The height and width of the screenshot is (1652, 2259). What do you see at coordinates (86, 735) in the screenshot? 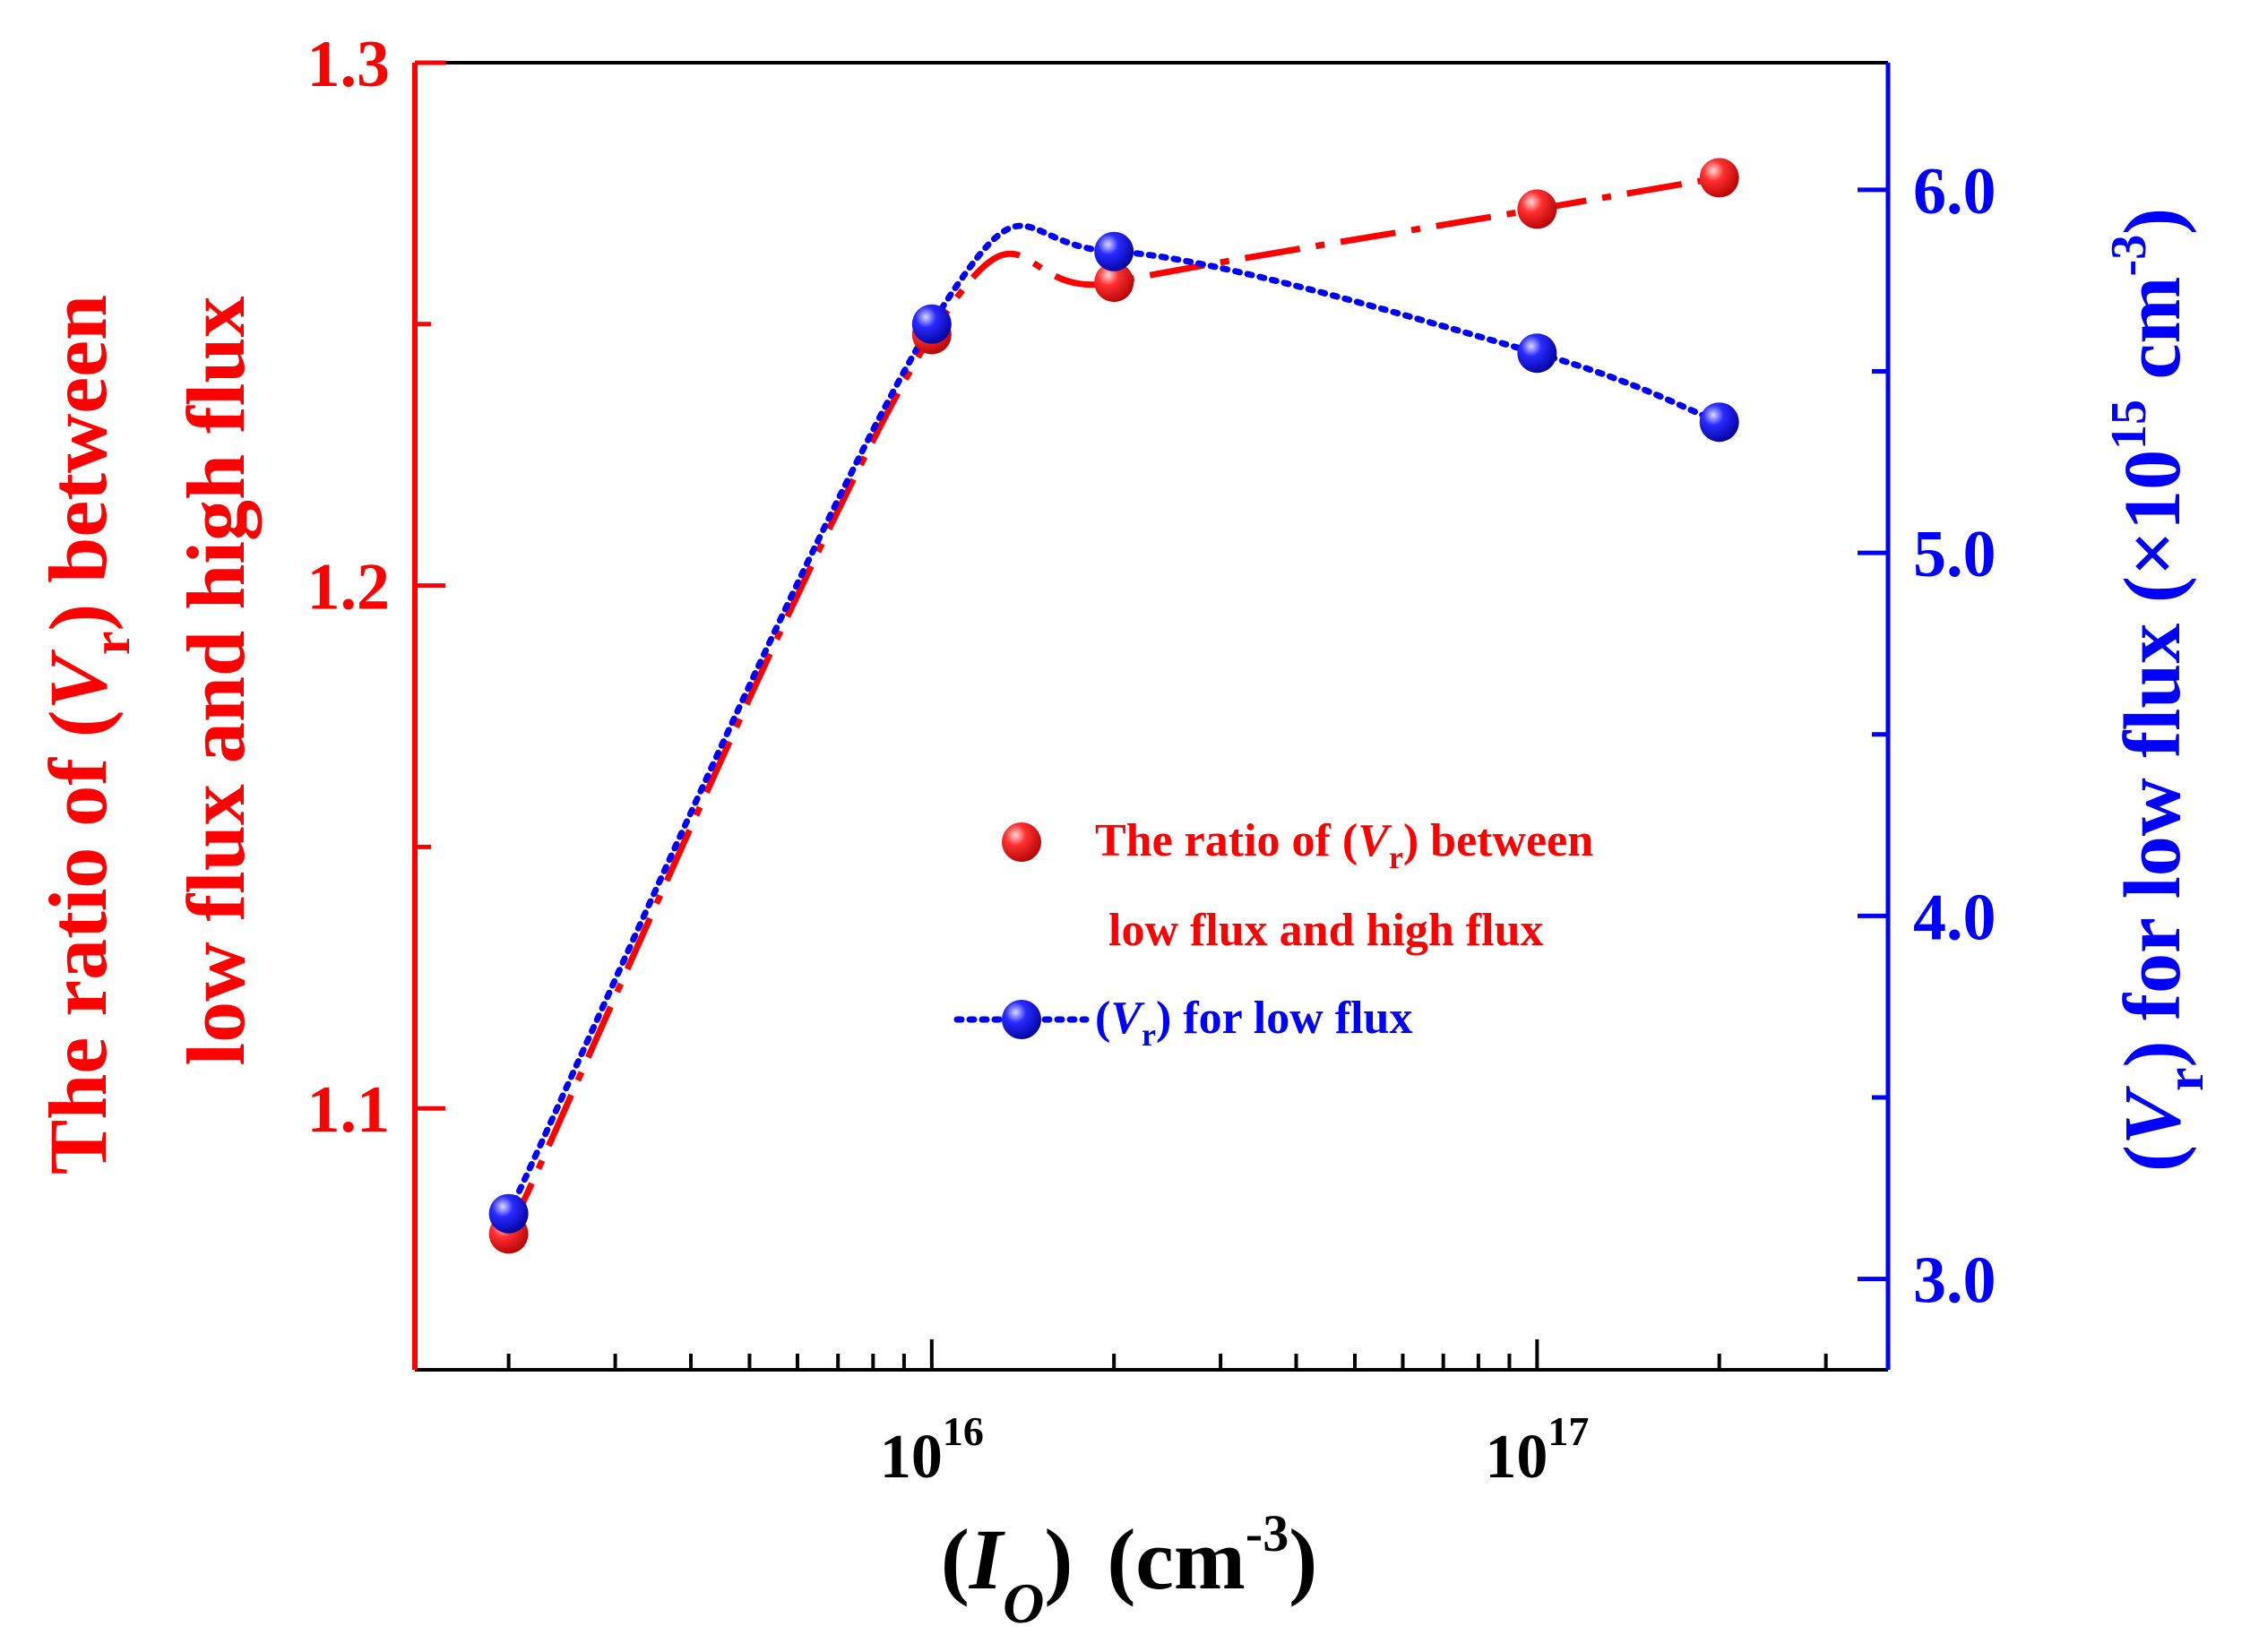
I see `left-axis-title-line1: The ratio of (Vr) between` at bounding box center [86, 735].